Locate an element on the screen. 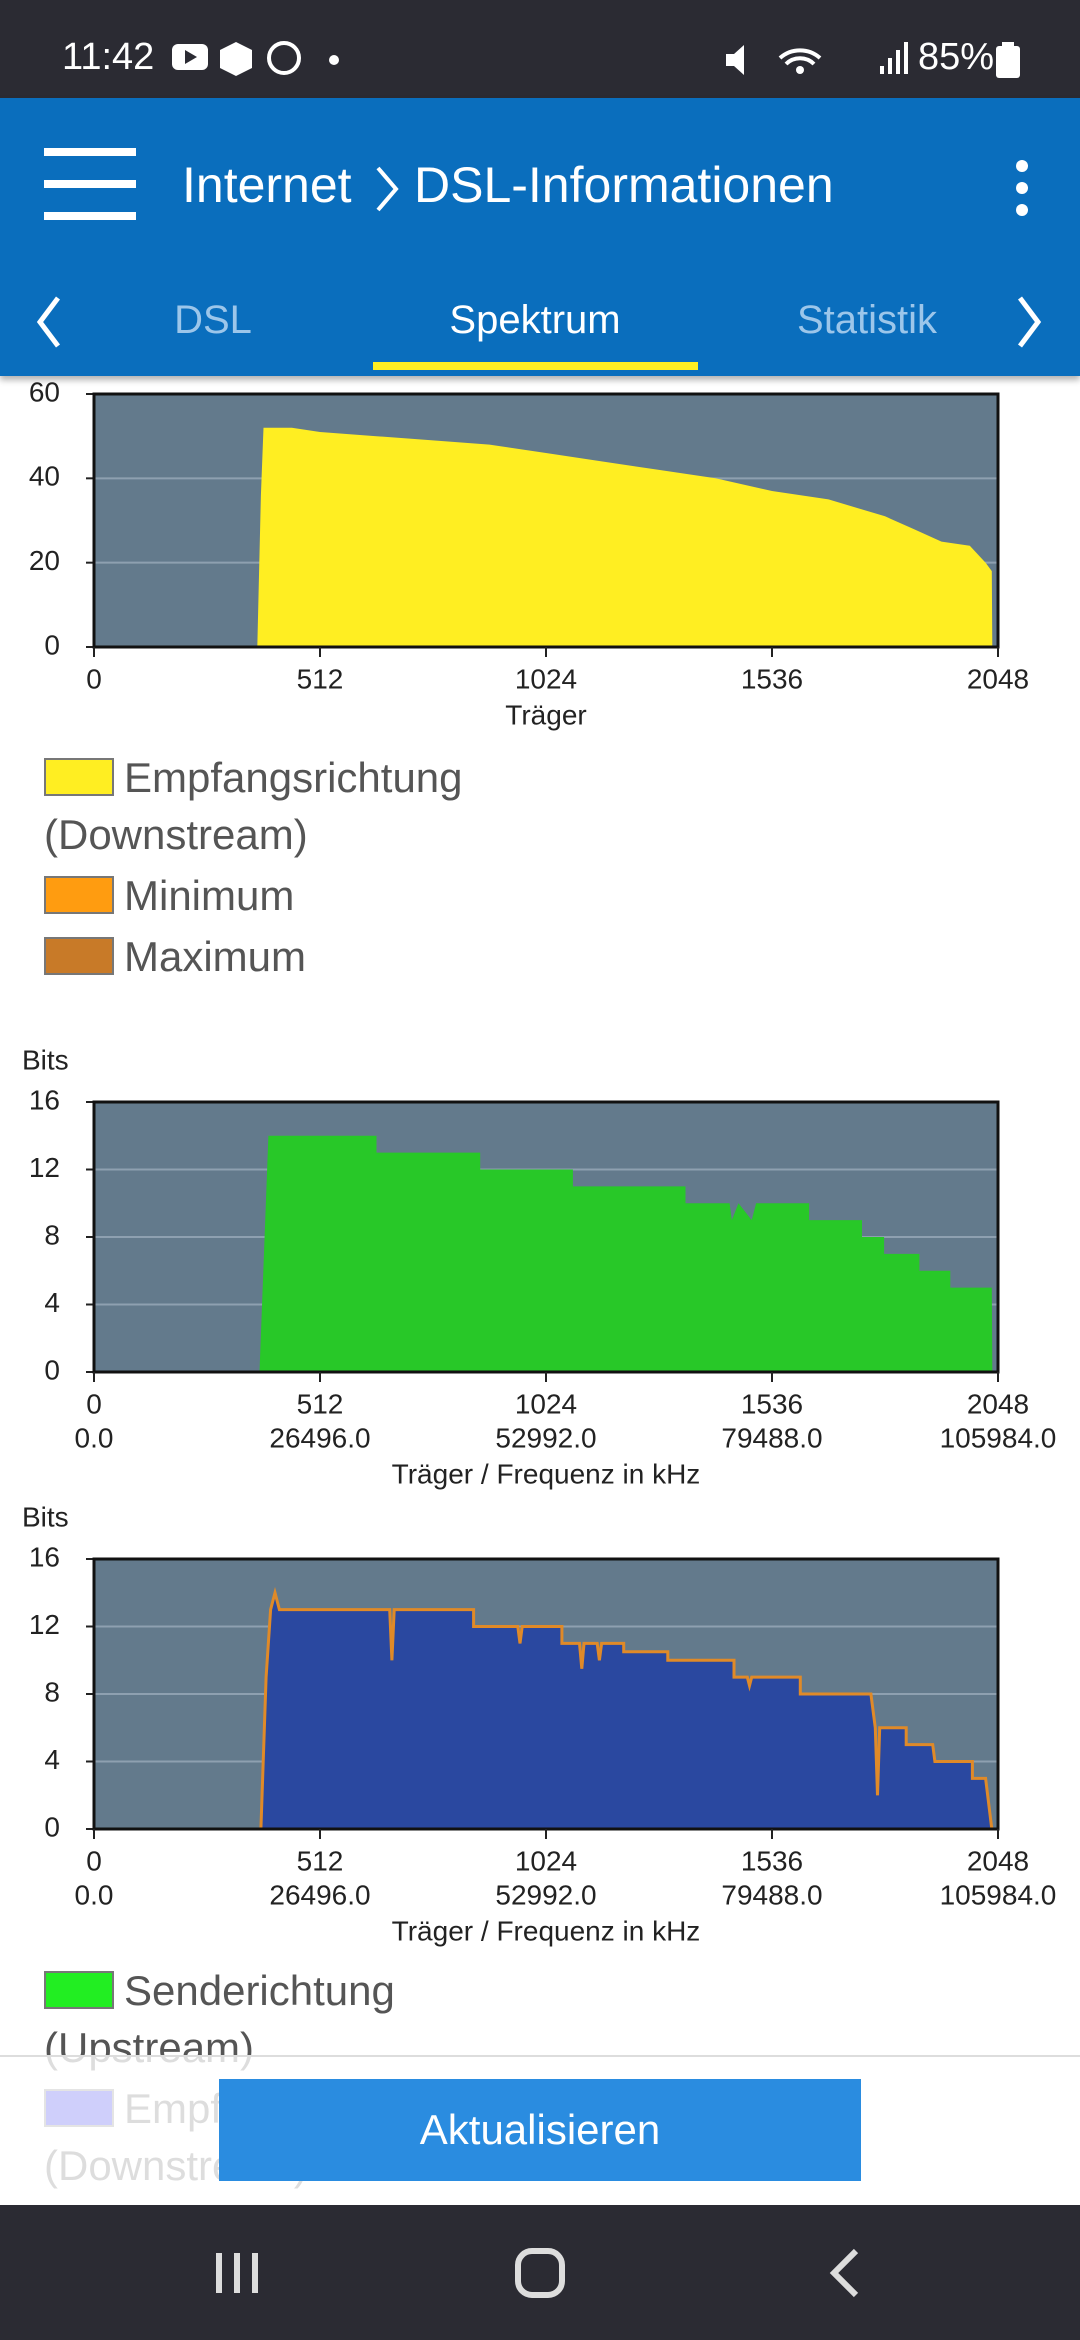  legend-item: Maximum is located at coordinates (284, 956).